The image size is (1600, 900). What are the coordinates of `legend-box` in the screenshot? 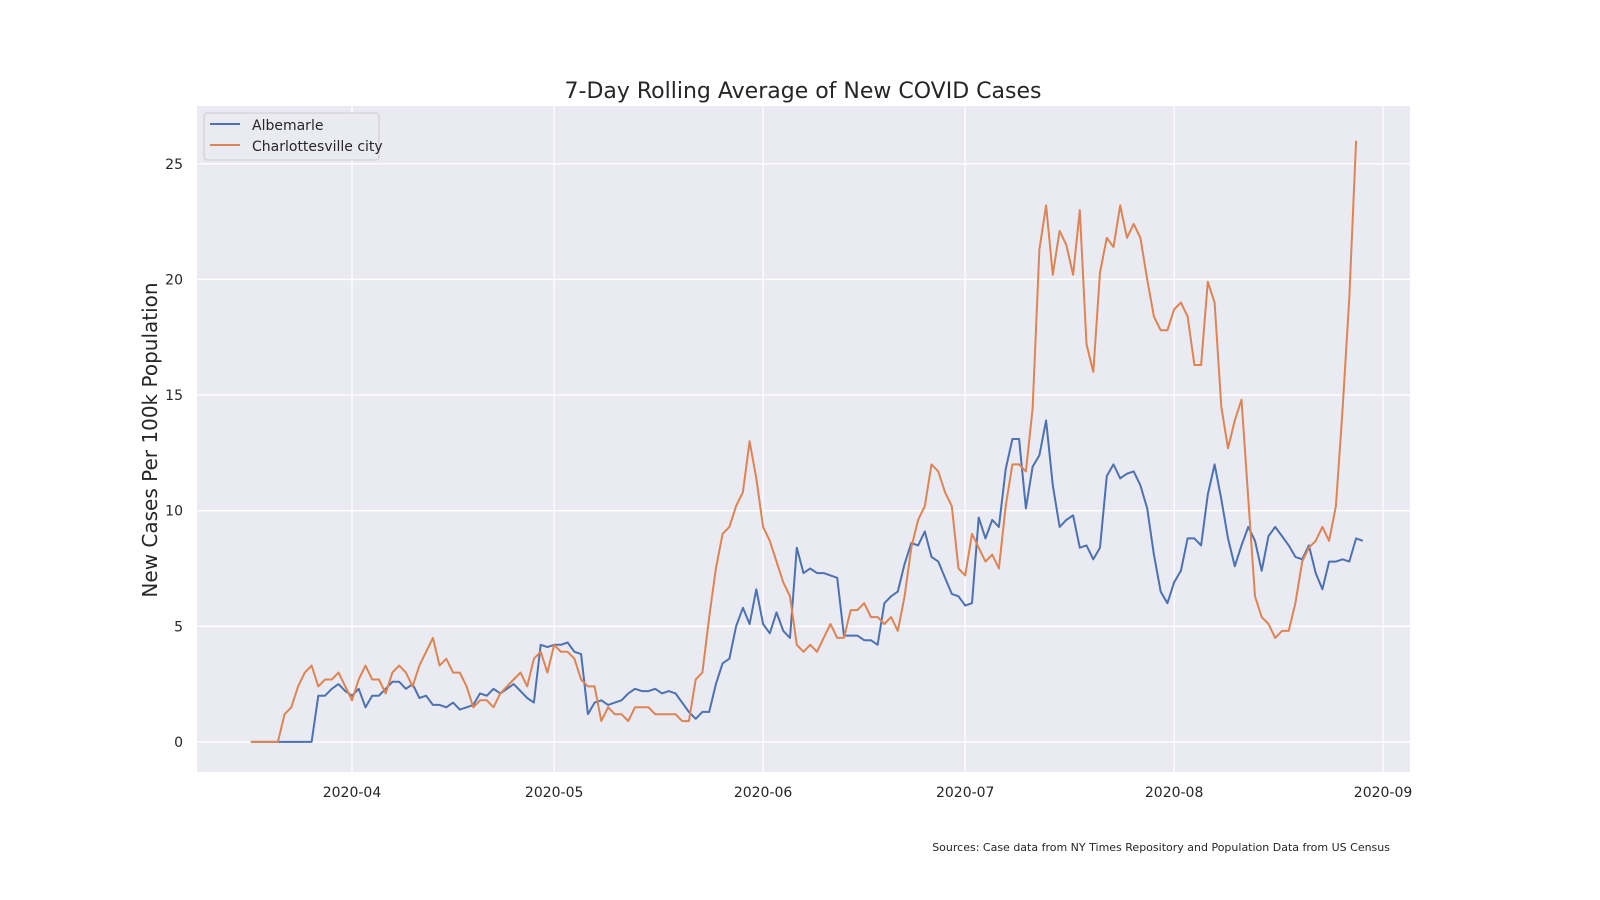 It's located at (291, 136).